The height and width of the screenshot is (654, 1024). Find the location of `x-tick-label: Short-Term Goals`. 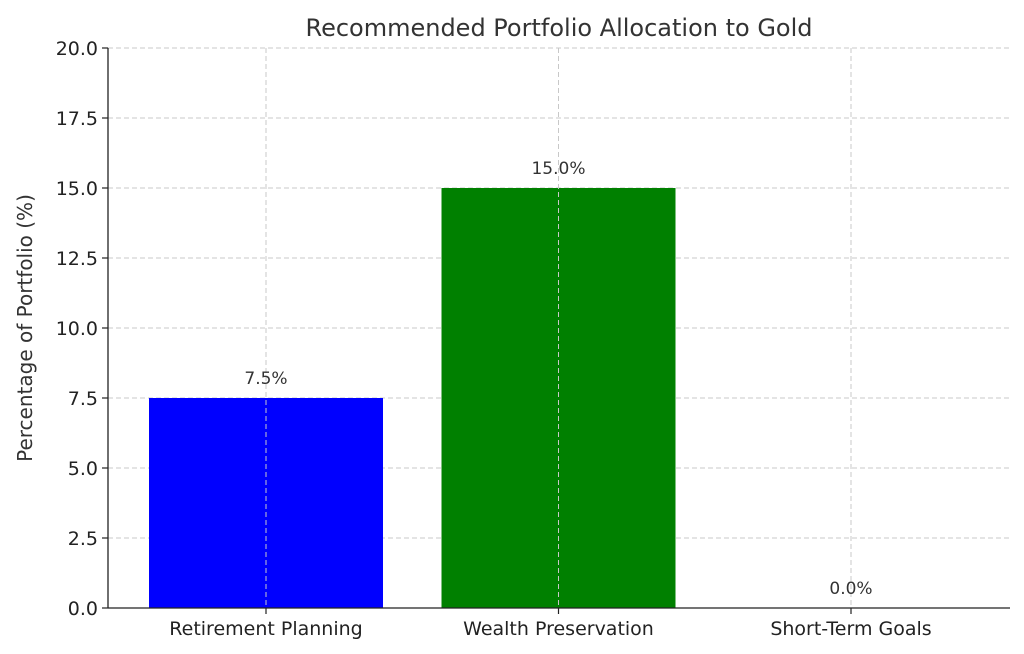

x-tick-label: Short-Term Goals is located at coordinates (850, 629).